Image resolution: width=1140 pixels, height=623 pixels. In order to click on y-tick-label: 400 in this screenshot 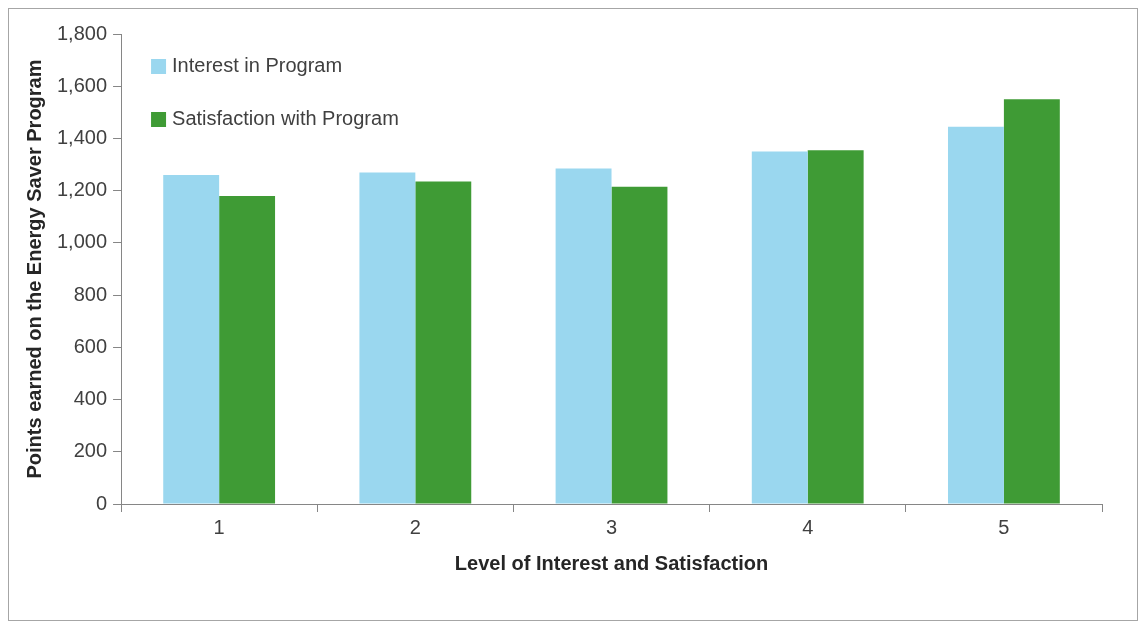, I will do `click(90, 398)`.